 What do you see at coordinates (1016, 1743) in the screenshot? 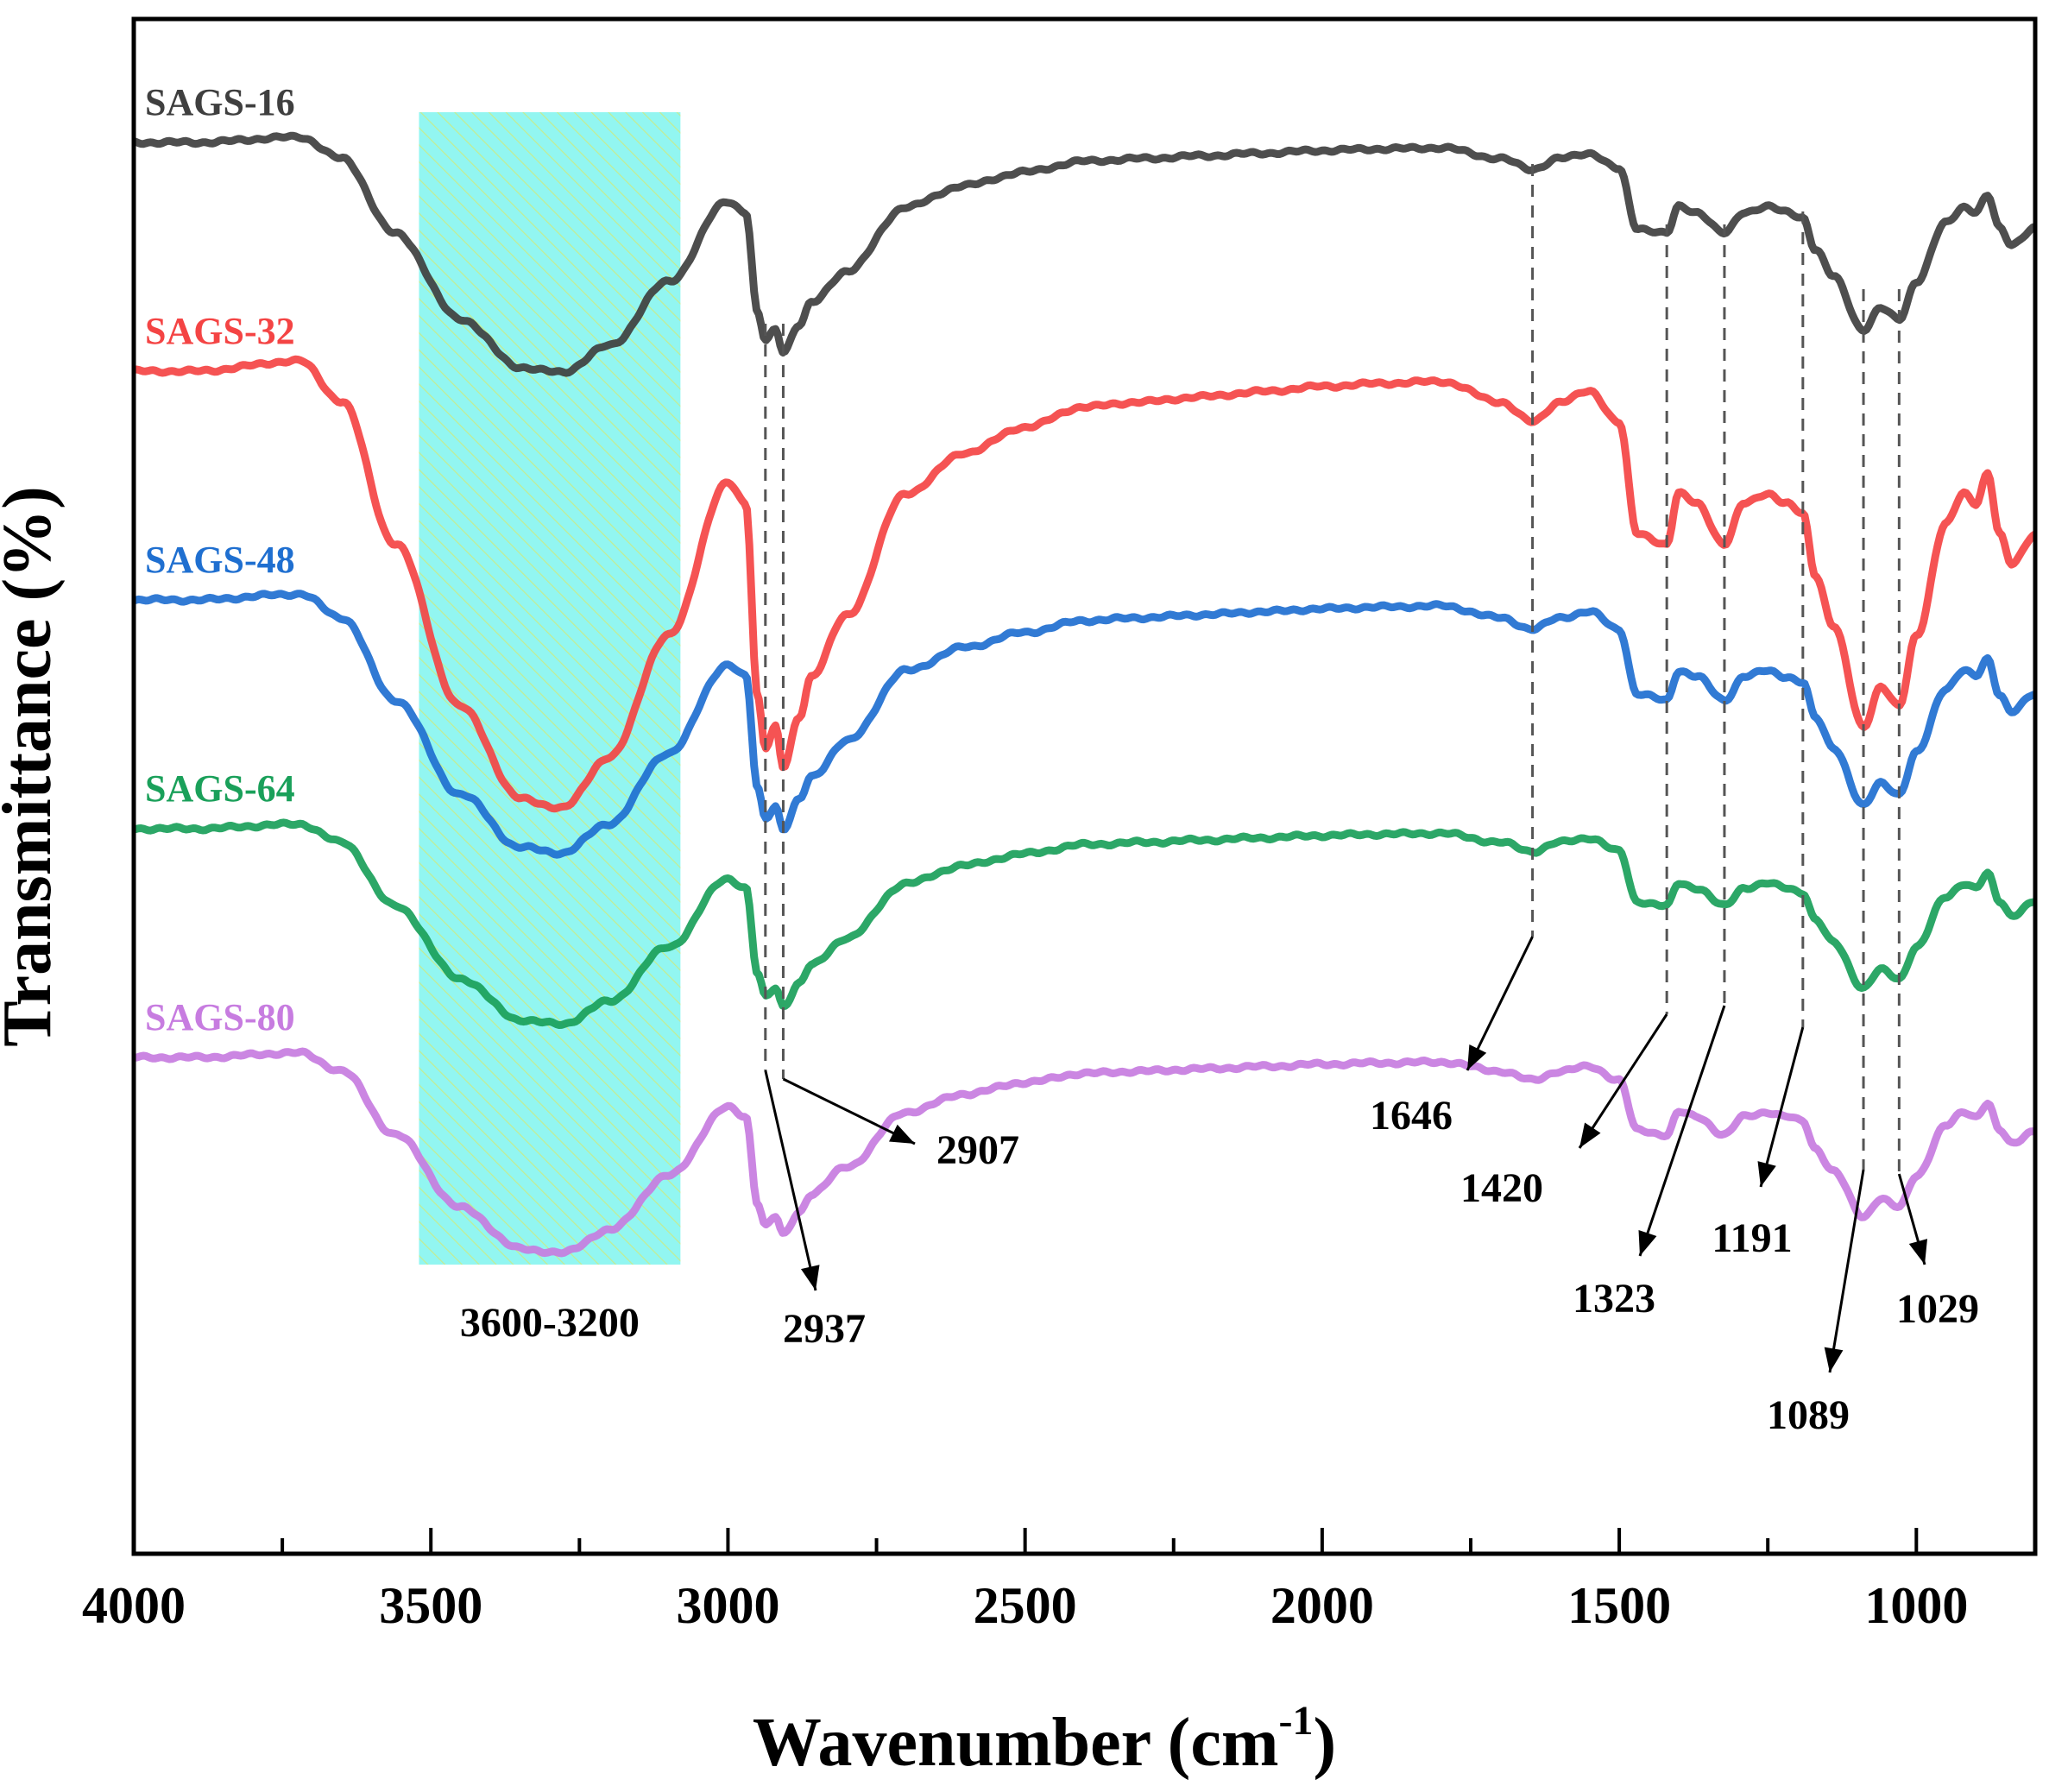
I see `x-axis-label-main: Wavenumber (cm` at bounding box center [1016, 1743].